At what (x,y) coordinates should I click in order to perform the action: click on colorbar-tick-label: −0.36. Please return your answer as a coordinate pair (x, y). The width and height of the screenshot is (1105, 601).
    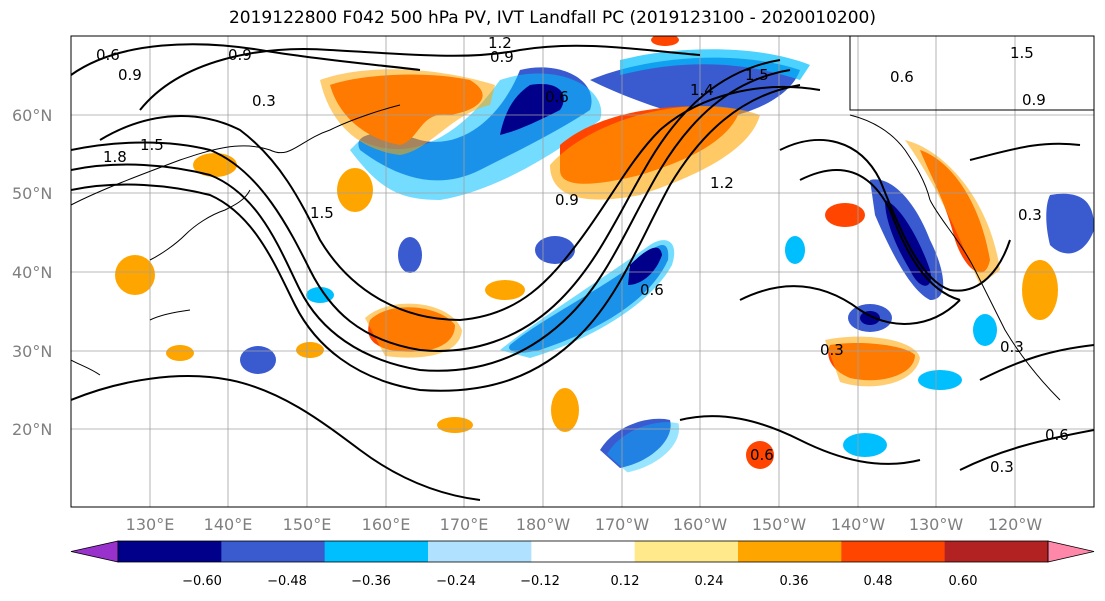
    Looking at the image, I should click on (371, 581).